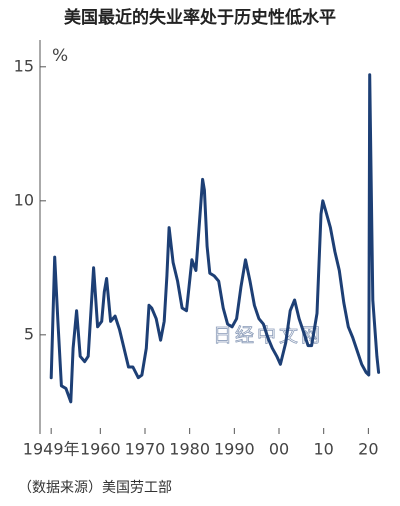 This screenshot has height=506, width=400. What do you see at coordinates (234, 449) in the screenshot?
I see `x-tick-label: 1990` at bounding box center [234, 449].